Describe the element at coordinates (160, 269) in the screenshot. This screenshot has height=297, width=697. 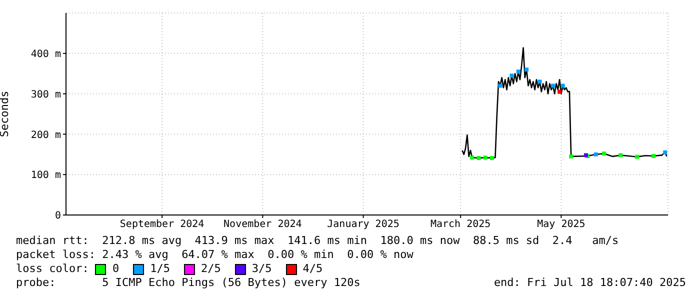
I see `legend-label: 1/5` at that location.